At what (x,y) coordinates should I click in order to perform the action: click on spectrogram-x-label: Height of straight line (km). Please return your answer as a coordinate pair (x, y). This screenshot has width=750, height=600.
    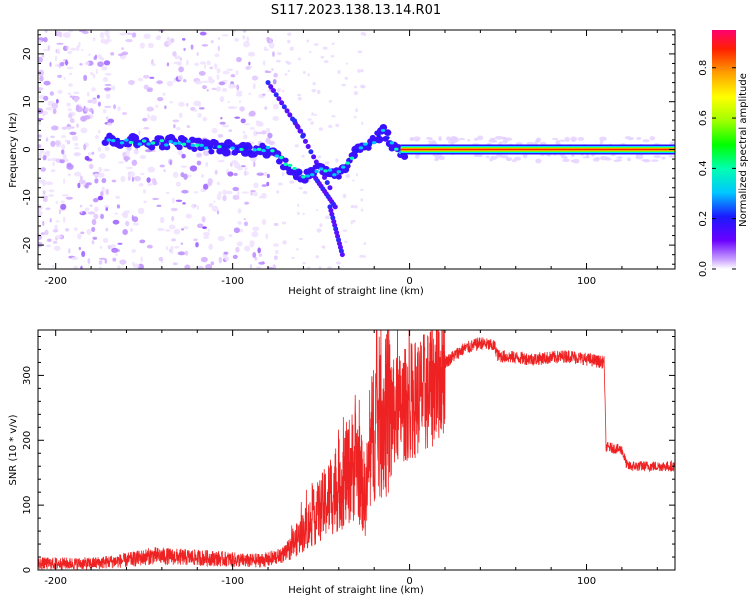
    Looking at the image, I should click on (356, 291).